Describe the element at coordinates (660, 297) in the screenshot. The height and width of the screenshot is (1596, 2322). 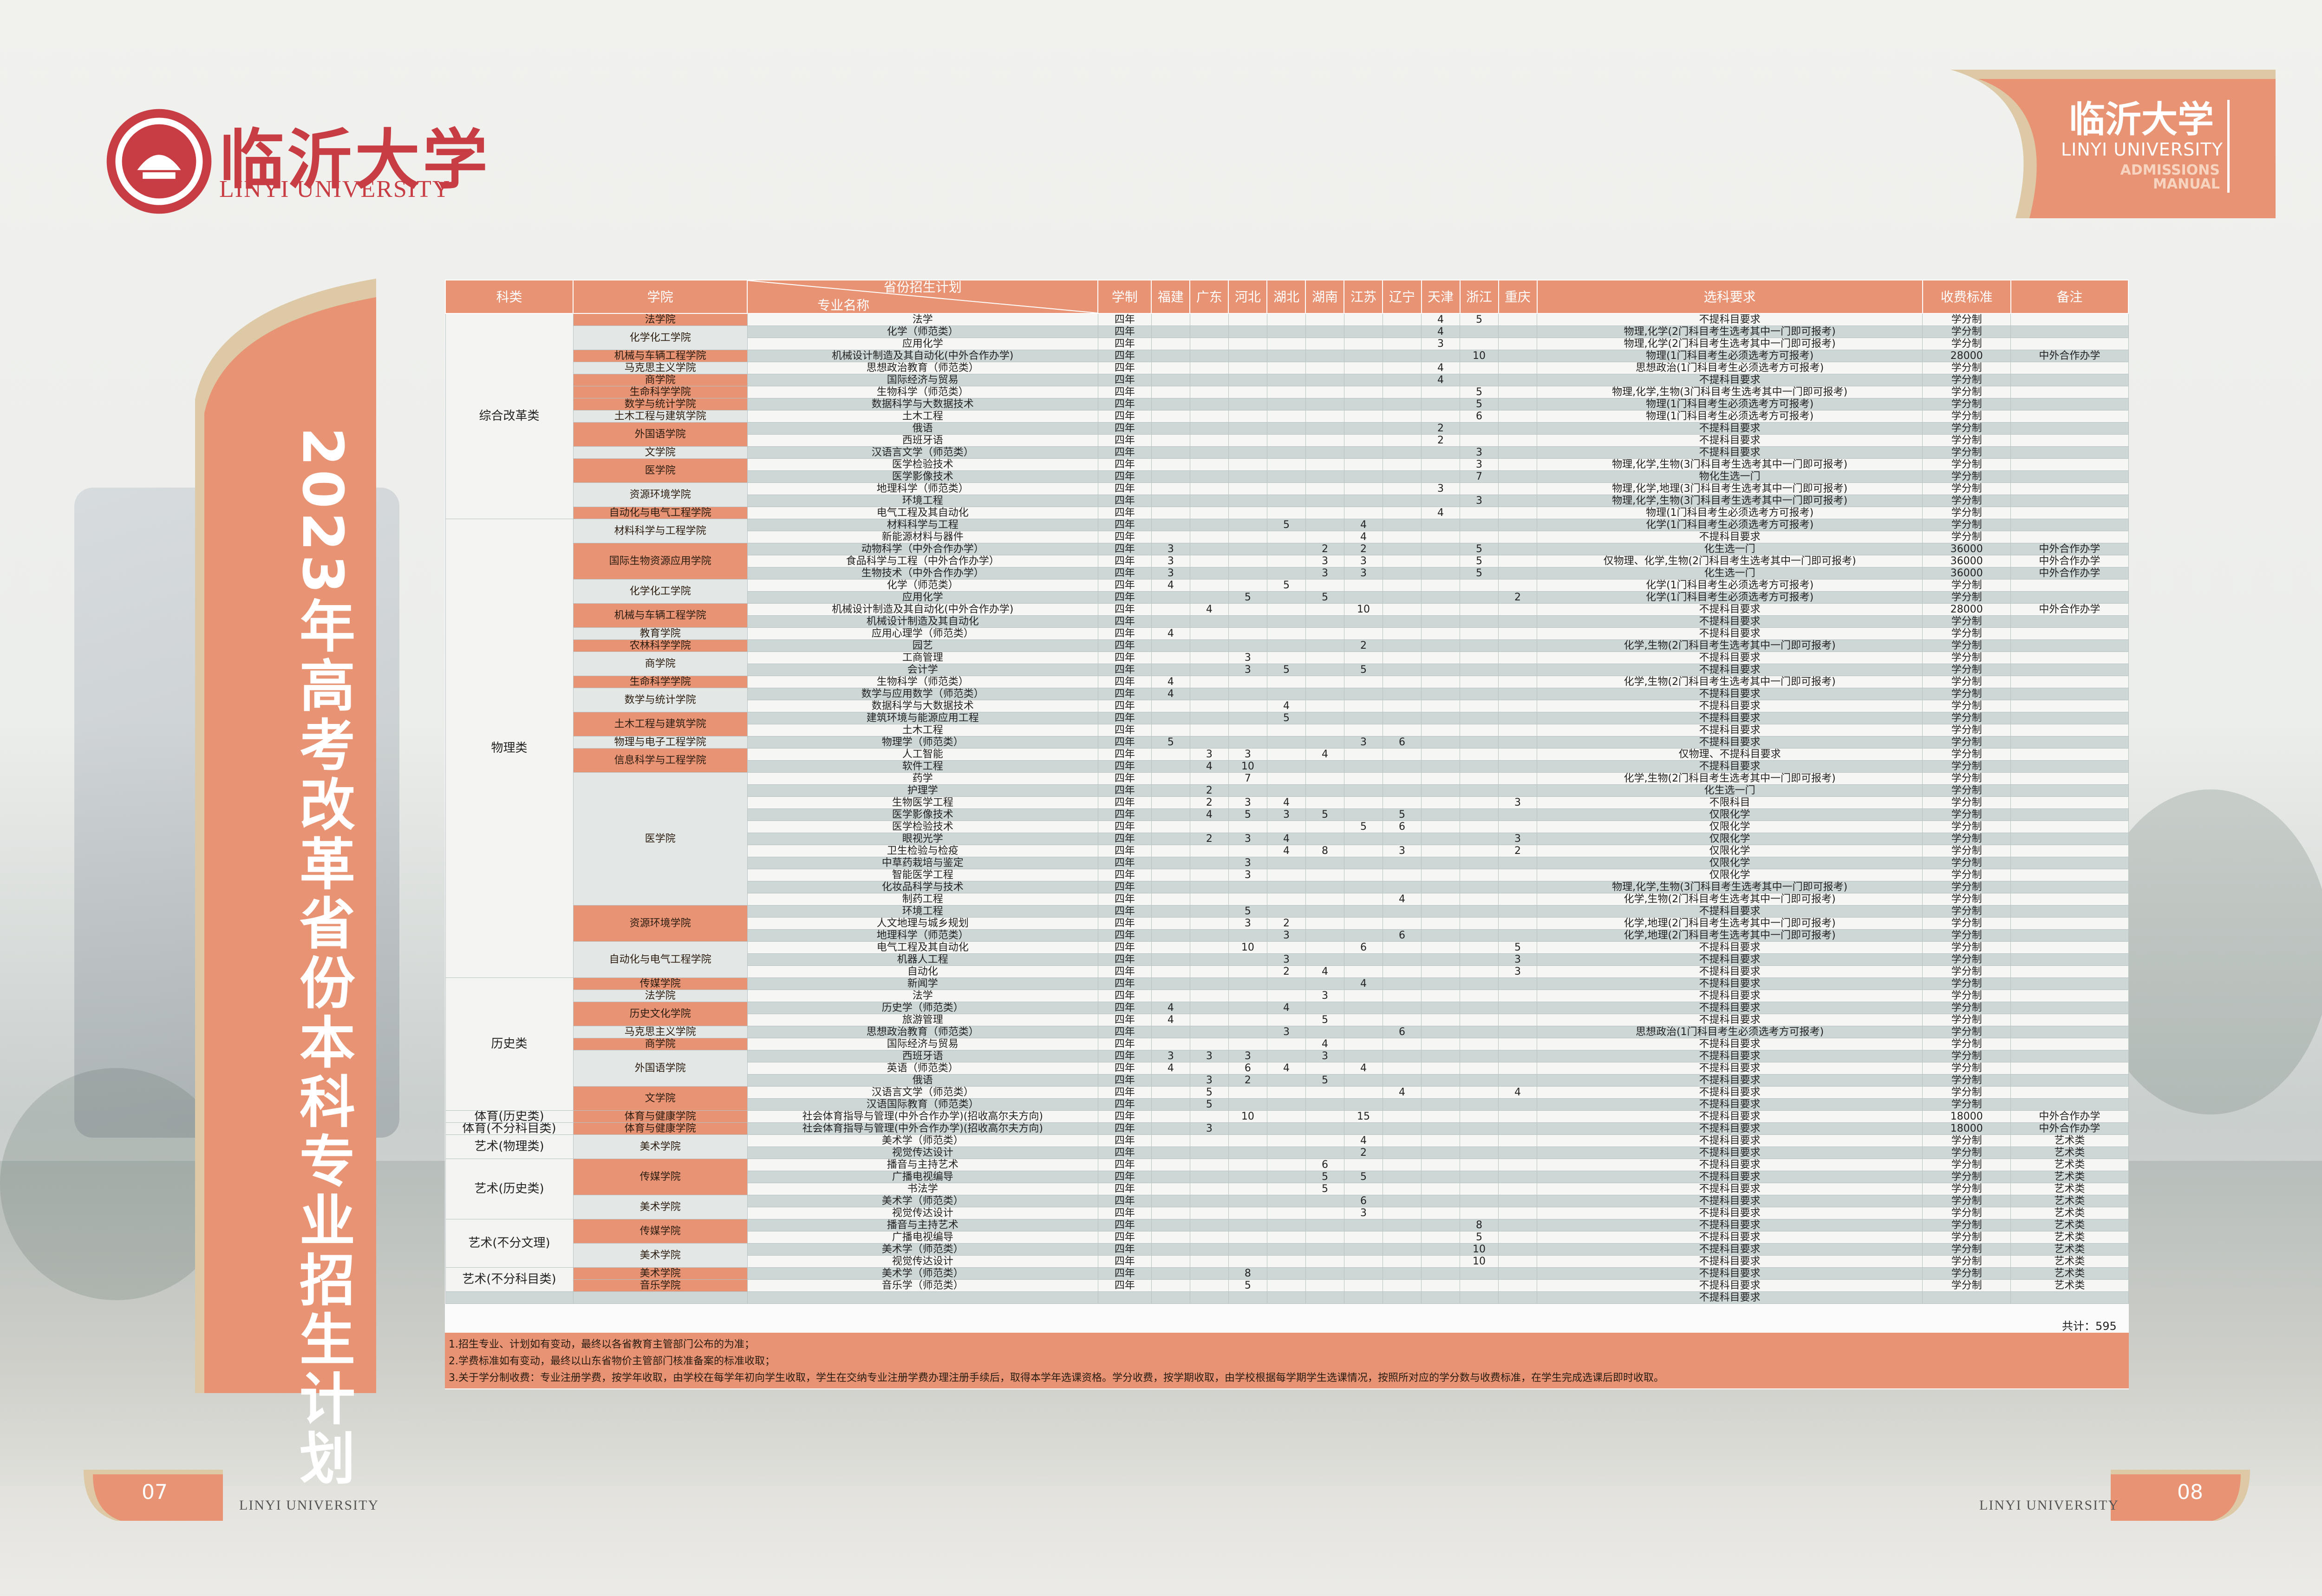
I see `header-college: 学院` at that location.